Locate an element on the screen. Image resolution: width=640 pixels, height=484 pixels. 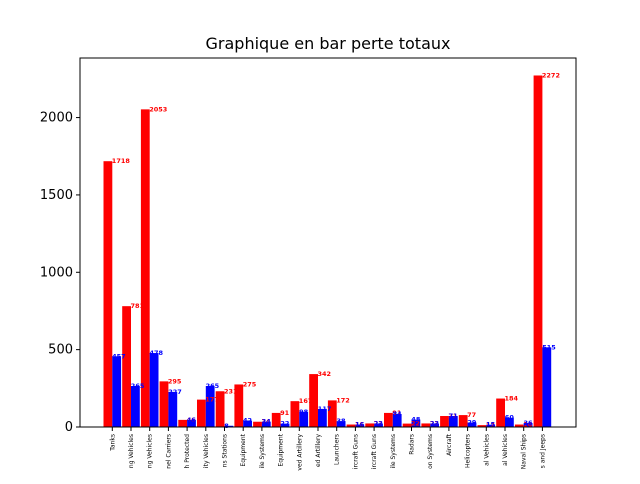
value-label-series-a: 46 is located at coordinates (192, 420).